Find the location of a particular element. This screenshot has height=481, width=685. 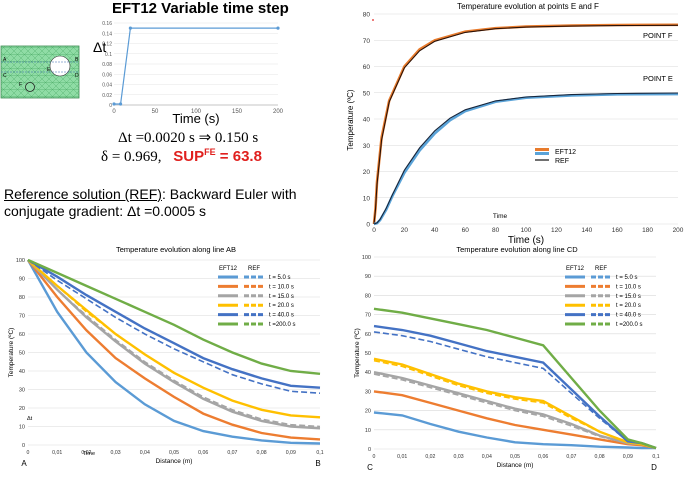

cd-title: Temperature evolution along line CD is located at coordinates (517, 249).